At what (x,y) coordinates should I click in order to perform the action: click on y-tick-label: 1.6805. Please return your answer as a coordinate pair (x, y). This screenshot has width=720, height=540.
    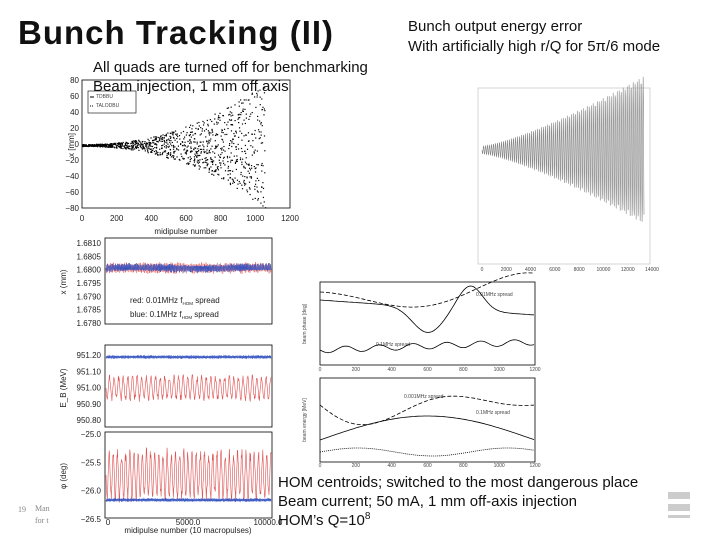
    Looking at the image, I should click on (89, 256).